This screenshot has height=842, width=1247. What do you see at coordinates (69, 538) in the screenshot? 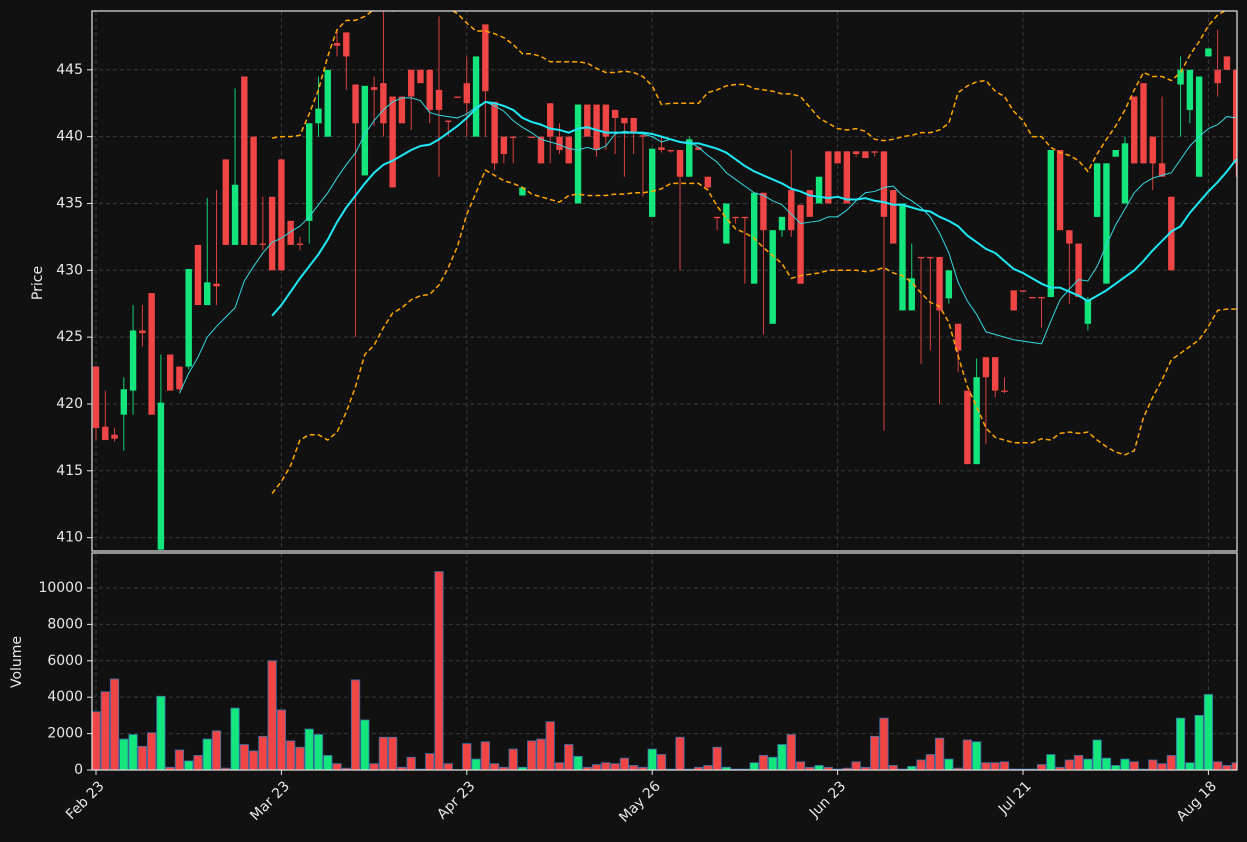
I see `y-tick-label: 410` at bounding box center [69, 538].